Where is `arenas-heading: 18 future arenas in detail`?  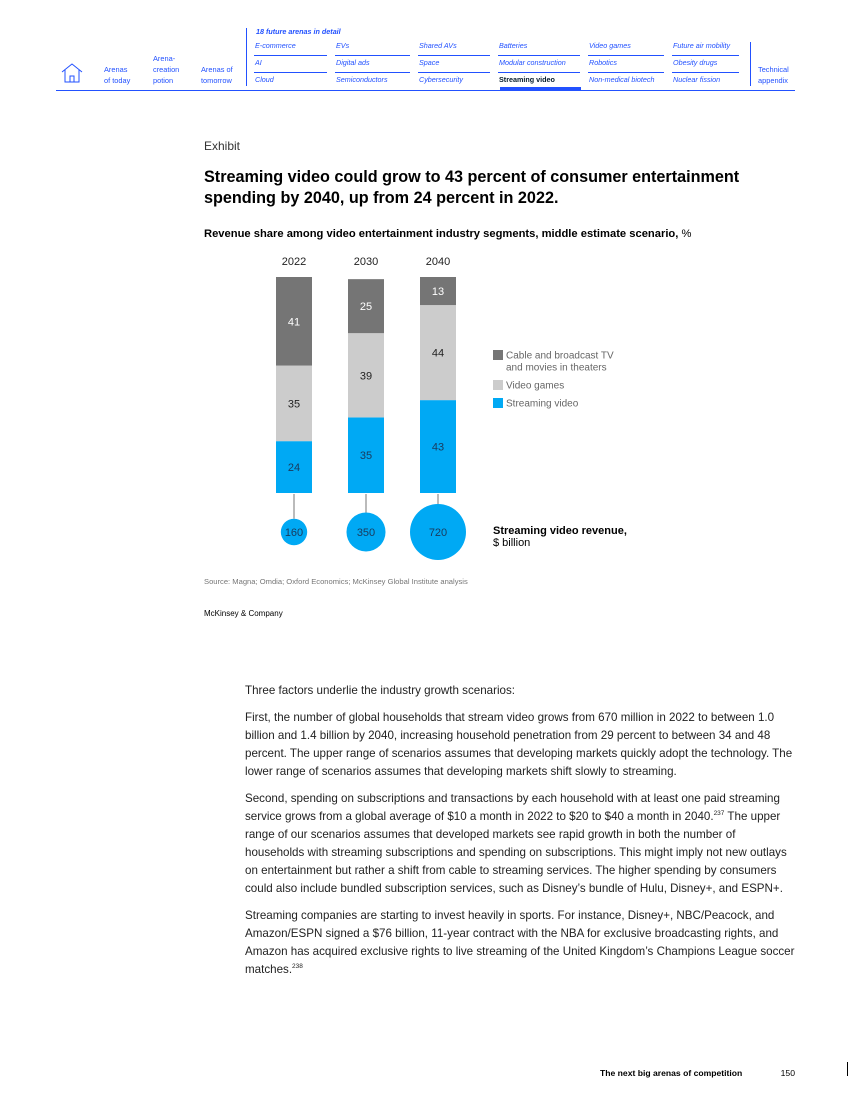 arenas-heading: 18 future arenas in detail is located at coordinates (298, 31).